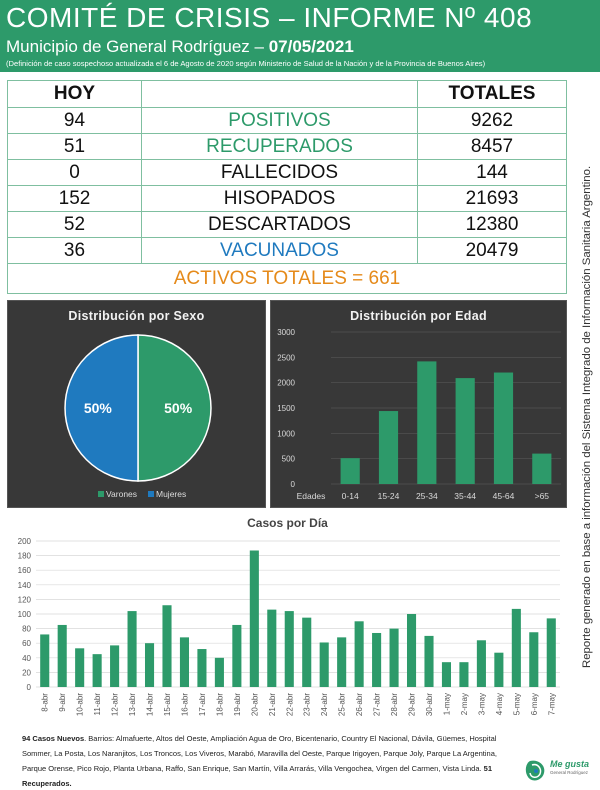 Image resolution: width=600 pixels, height=790 pixels. I want to click on age-chart-title: Distribución por Edad, so click(418, 316).